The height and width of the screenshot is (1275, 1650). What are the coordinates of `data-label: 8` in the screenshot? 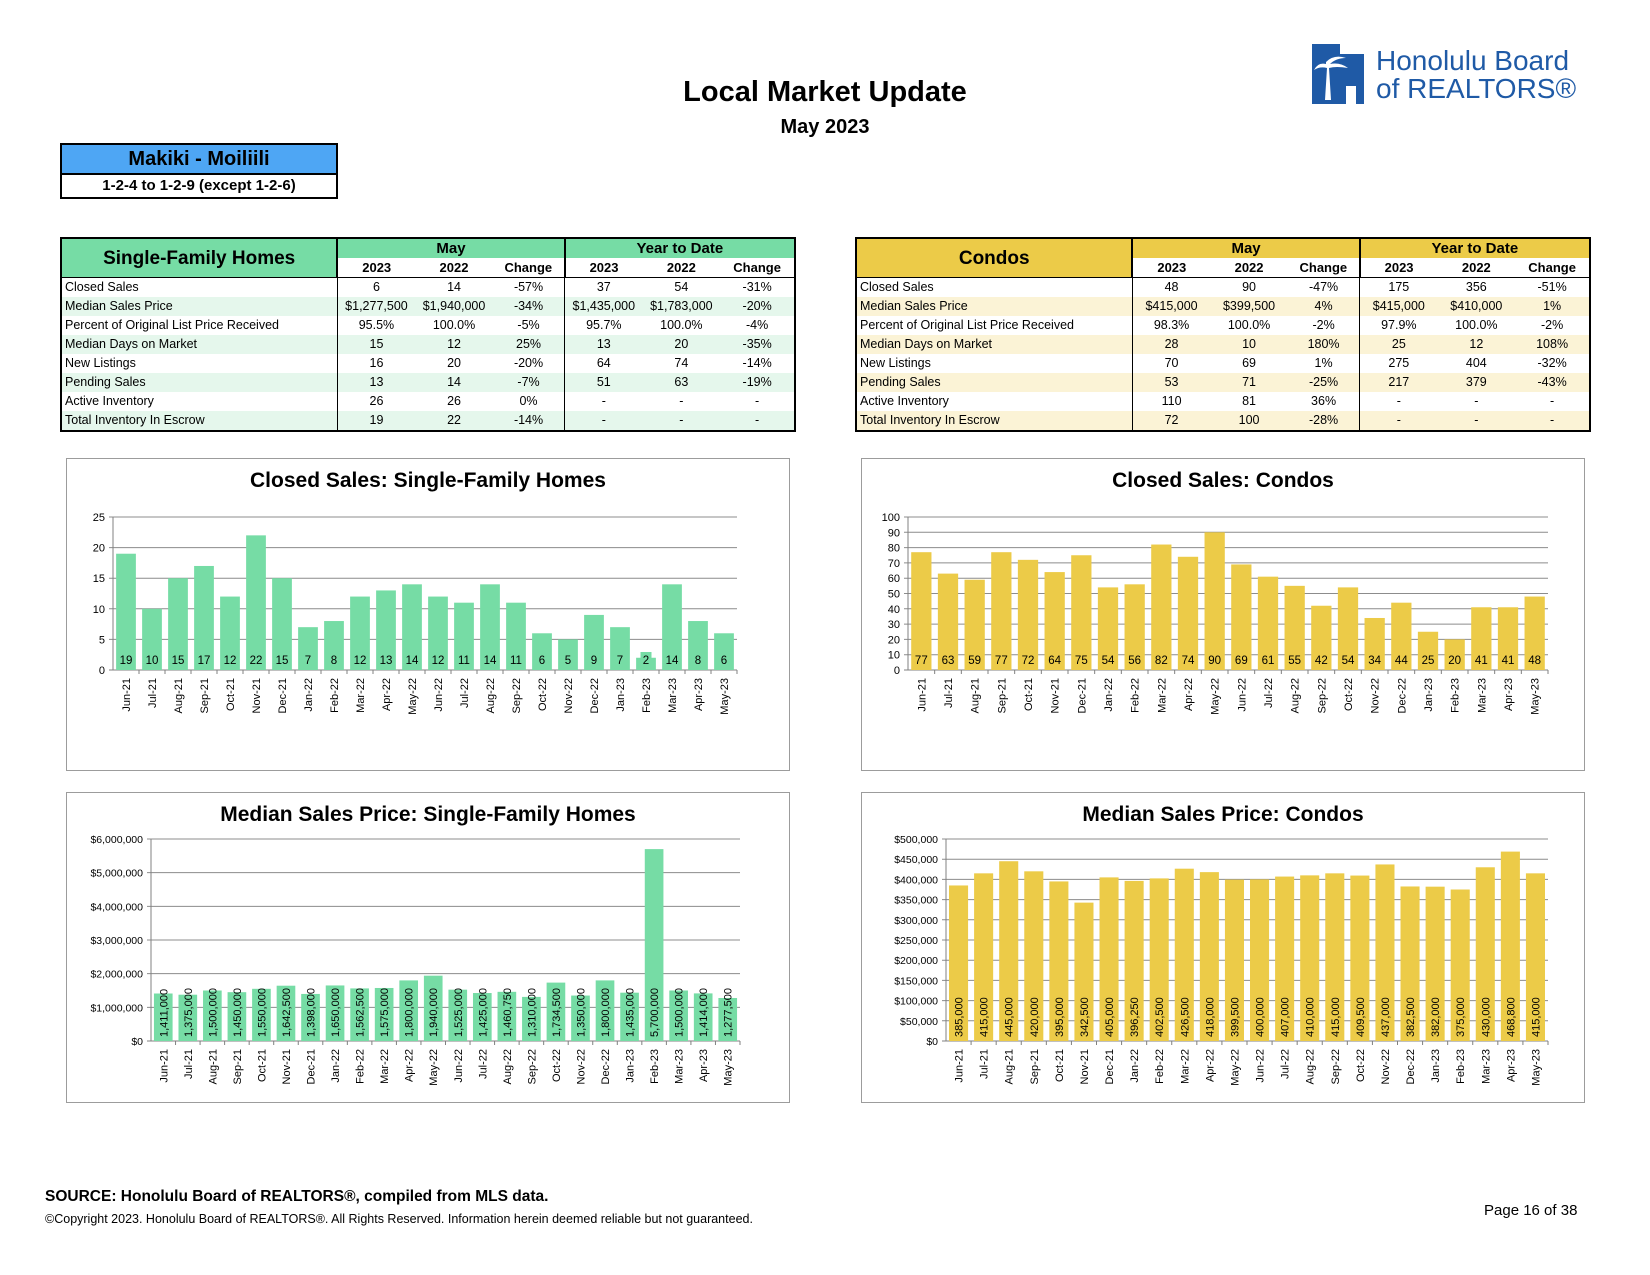 It's located at (698, 661).